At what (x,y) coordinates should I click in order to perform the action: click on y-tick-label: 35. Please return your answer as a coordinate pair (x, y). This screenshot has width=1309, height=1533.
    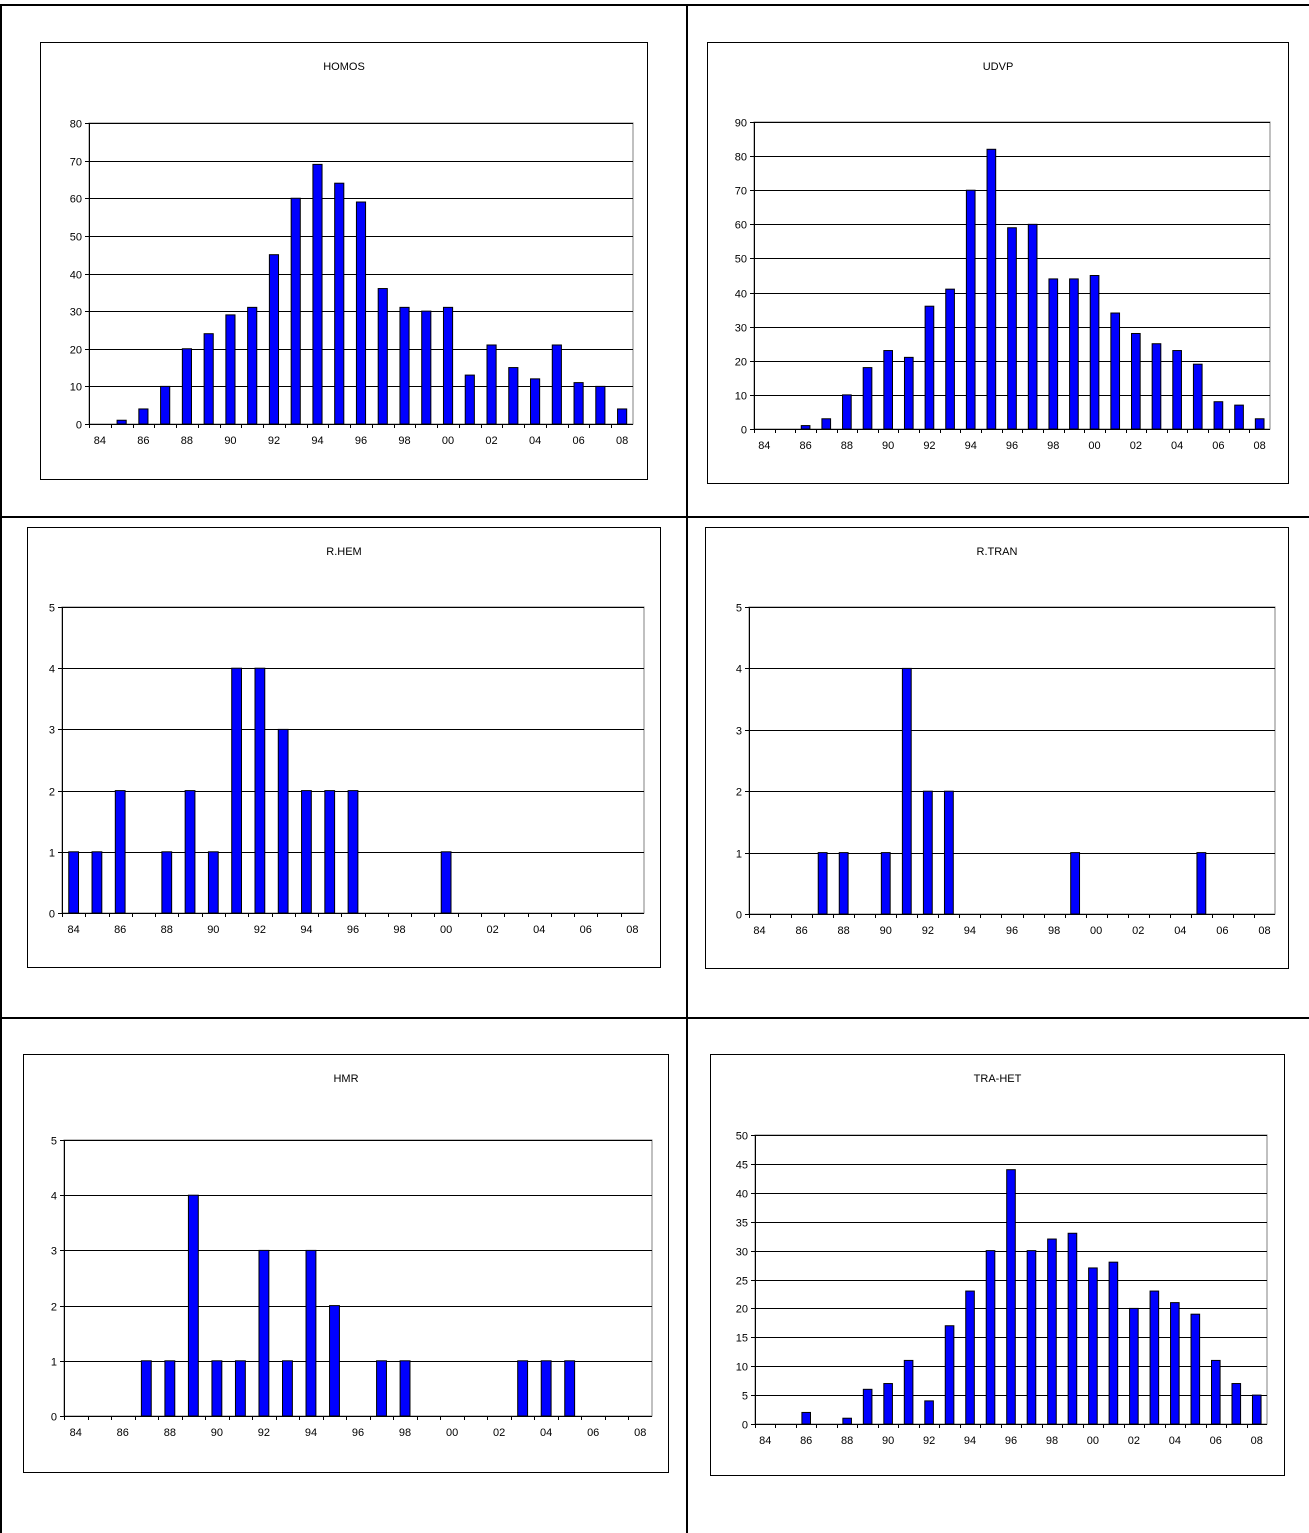
    Looking at the image, I should click on (742, 1224).